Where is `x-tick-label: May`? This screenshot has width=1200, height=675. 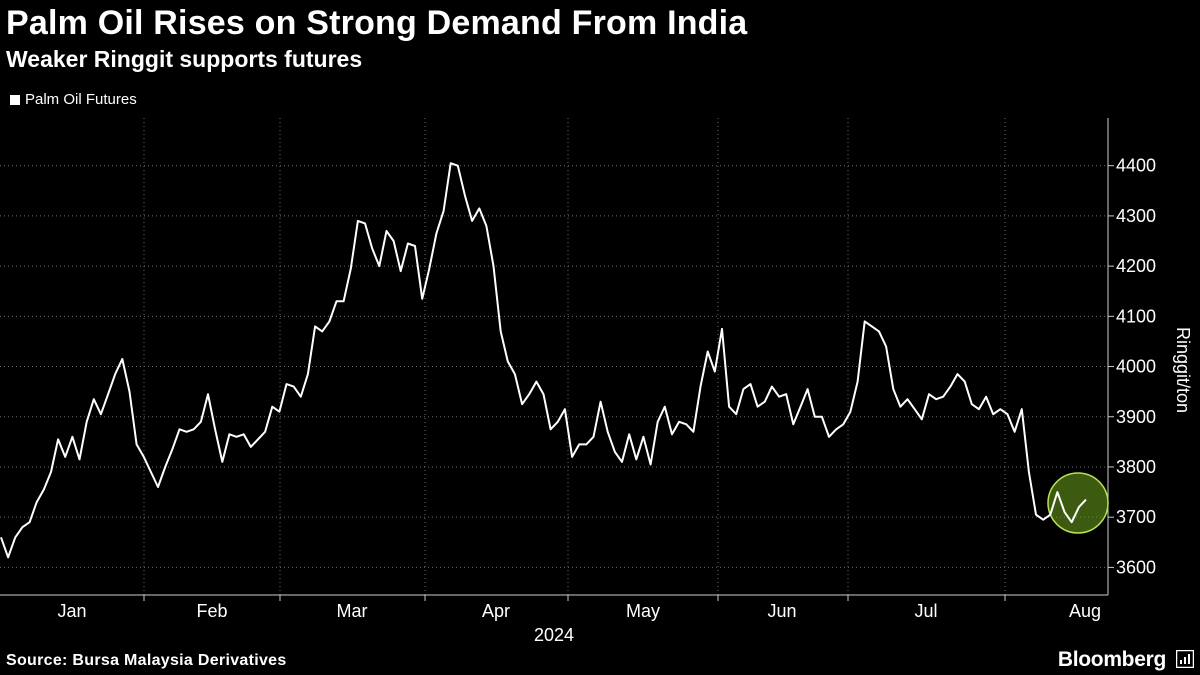
x-tick-label: May is located at coordinates (643, 611).